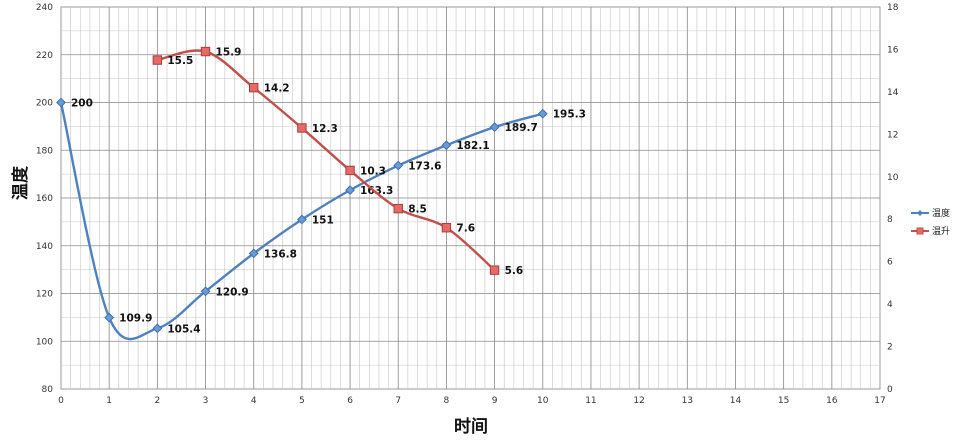 This screenshot has width=959, height=446. What do you see at coordinates (417, 210) in the screenshot?
I see `data-label: 8.5` at bounding box center [417, 210].